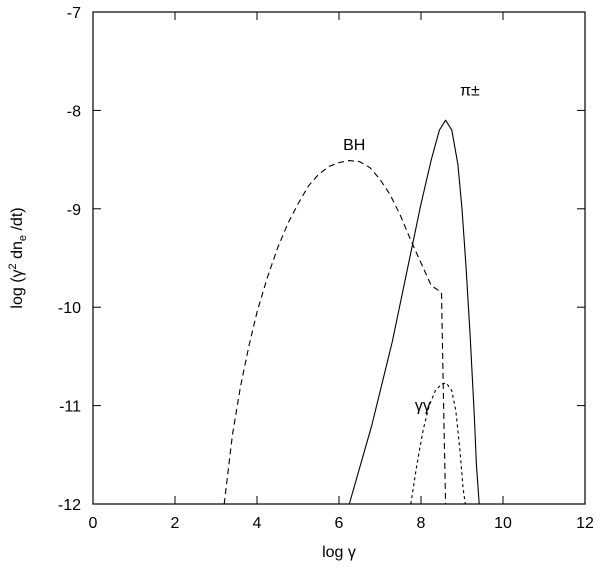  I want to click on x-tick-label: 6, so click(339, 523).